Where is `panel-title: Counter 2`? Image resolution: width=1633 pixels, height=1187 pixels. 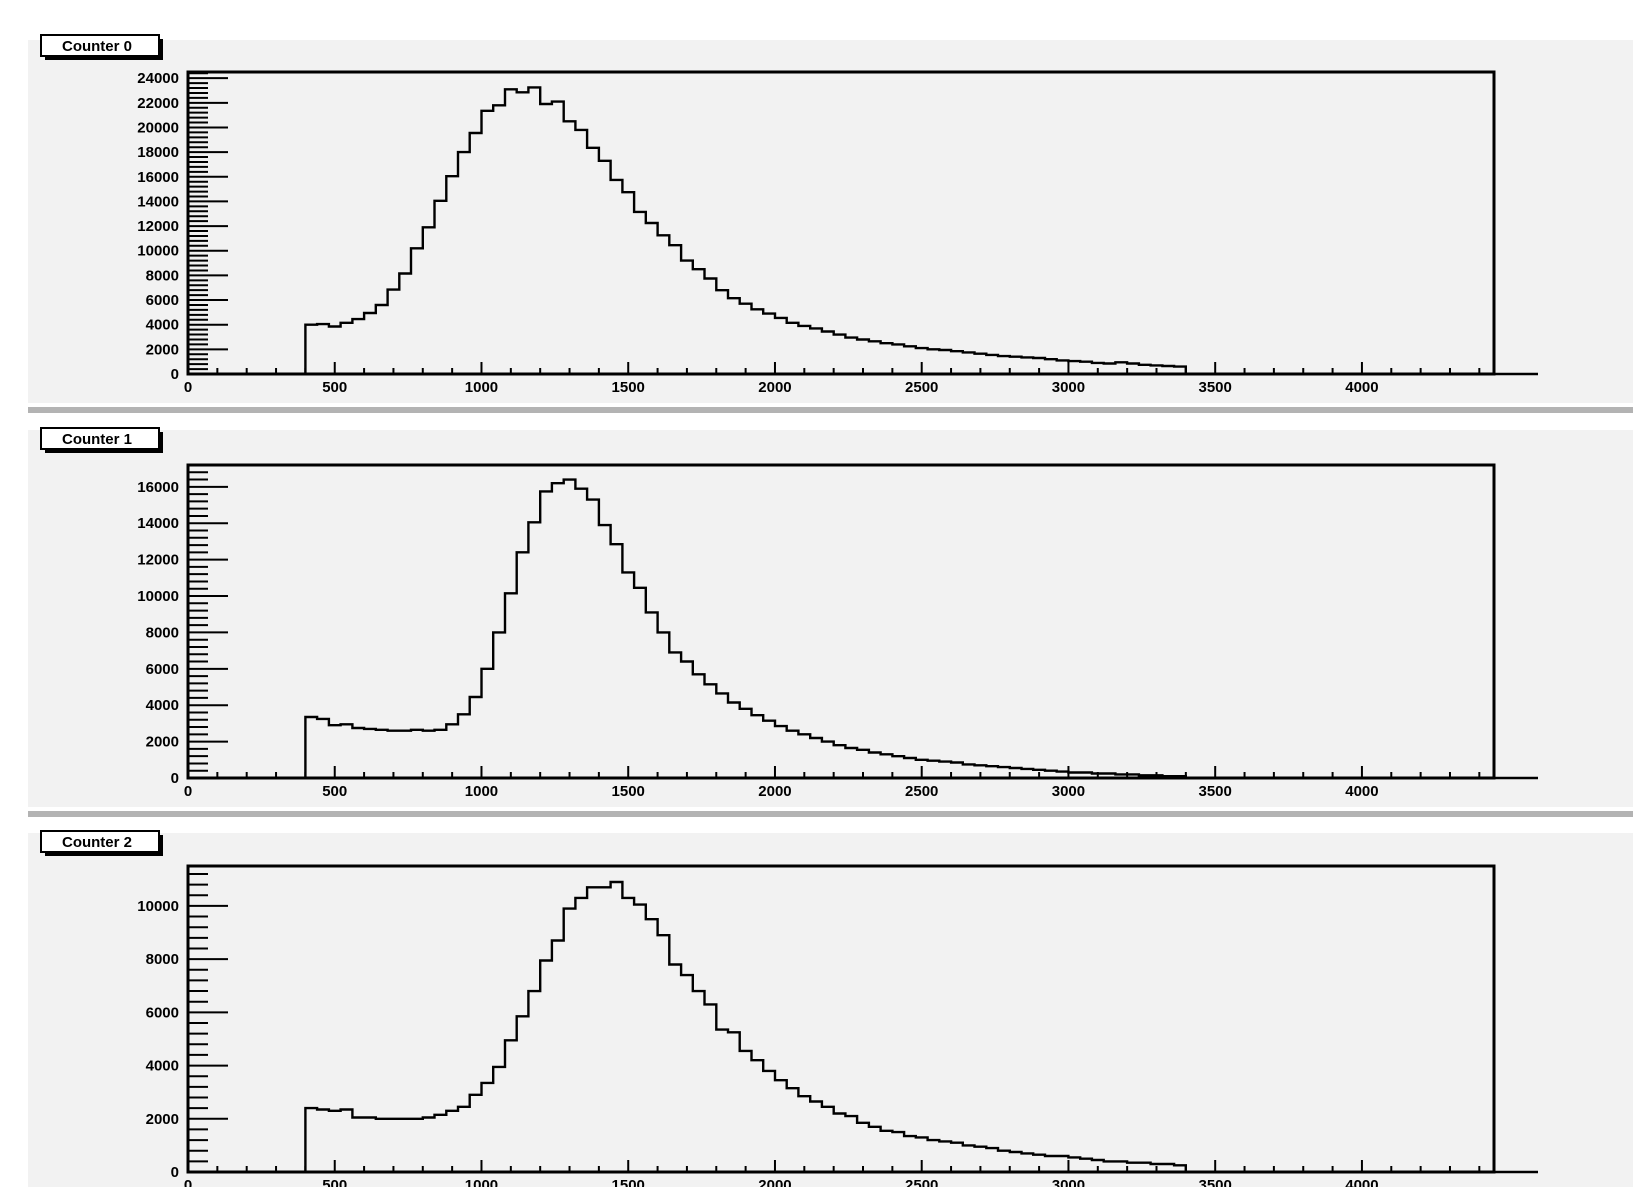
panel-title: Counter 2 is located at coordinates (101, 843).